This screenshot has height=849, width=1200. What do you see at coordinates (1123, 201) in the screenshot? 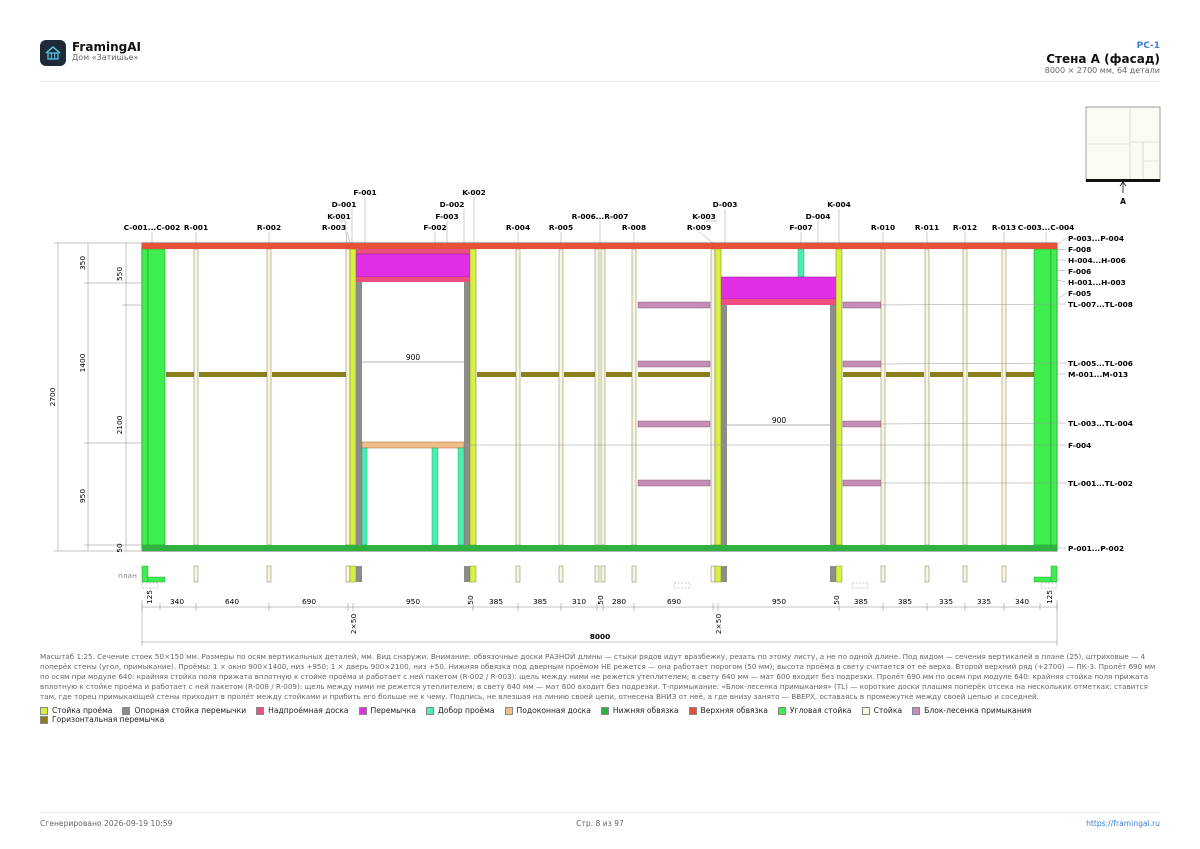
I see `wall-marker-label: A` at bounding box center [1123, 201].